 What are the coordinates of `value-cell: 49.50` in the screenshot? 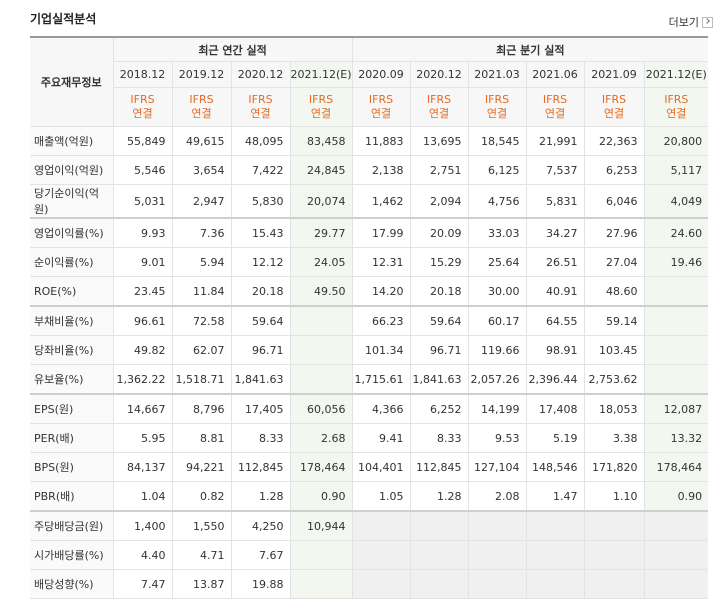 It's located at (321, 291).